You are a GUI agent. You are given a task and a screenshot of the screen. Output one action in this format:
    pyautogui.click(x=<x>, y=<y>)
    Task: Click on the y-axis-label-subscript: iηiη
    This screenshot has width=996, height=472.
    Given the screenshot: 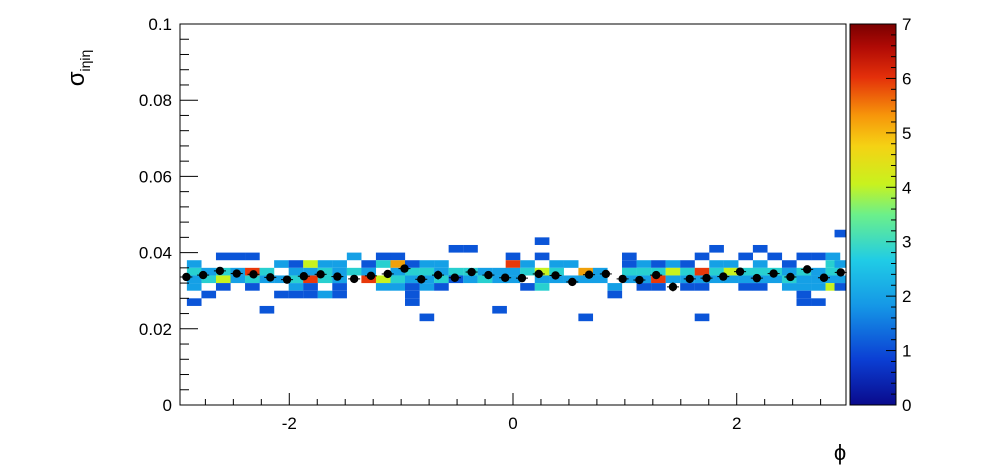 What is the action you would take?
    pyautogui.click(x=85, y=61)
    